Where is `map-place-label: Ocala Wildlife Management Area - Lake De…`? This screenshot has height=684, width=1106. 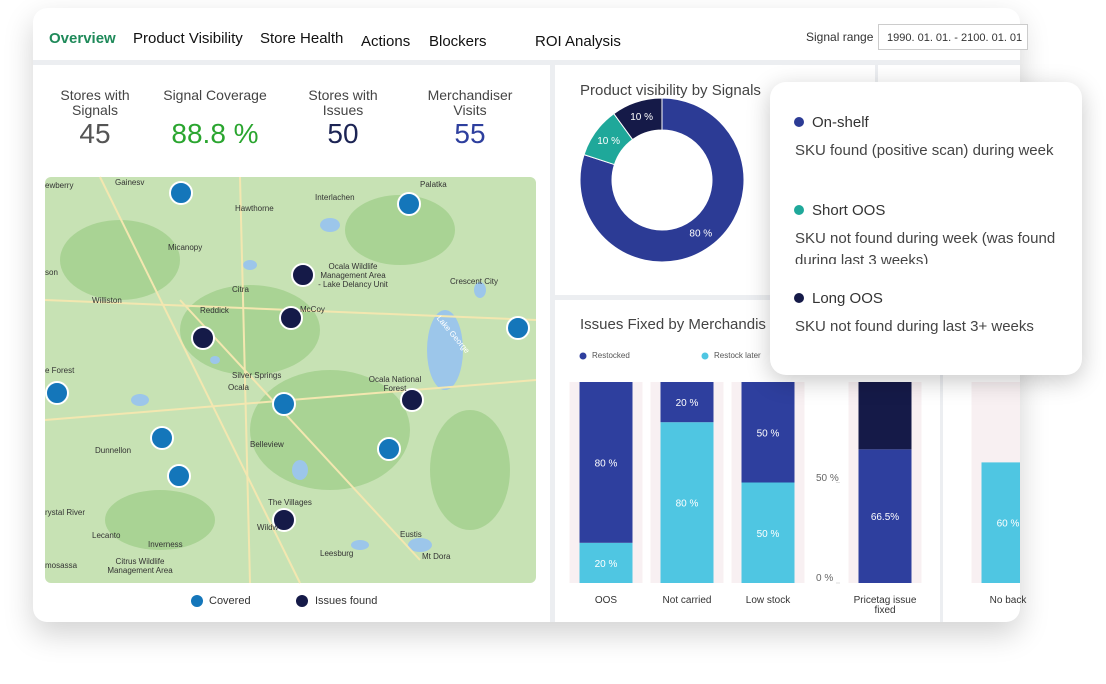 map-place-label: Ocala Wildlife Management Area - Lake De… is located at coordinates (353, 275).